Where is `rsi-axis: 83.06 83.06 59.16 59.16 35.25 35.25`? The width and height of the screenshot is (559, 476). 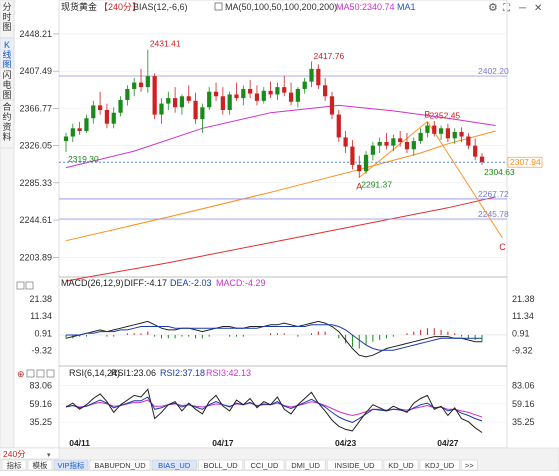
rsi-axis: 83.06 83.06 59.16 59.16 35.25 35.25 is located at coordinates (281, 403).